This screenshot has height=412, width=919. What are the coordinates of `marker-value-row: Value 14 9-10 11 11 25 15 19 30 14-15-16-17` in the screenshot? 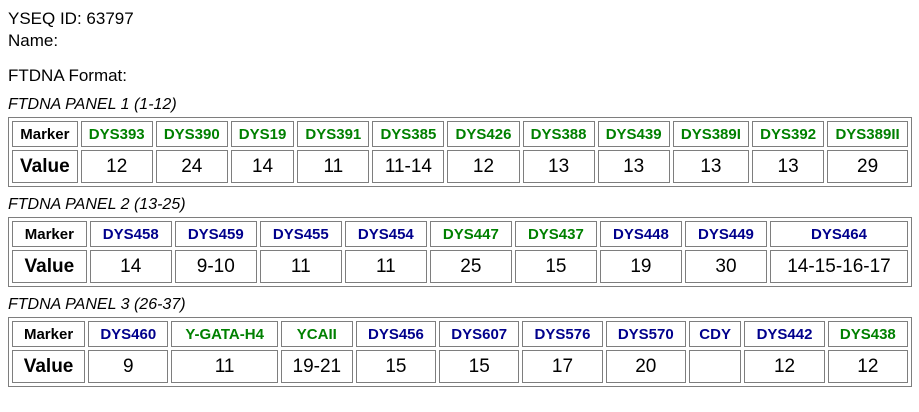 It's located at (460, 266).